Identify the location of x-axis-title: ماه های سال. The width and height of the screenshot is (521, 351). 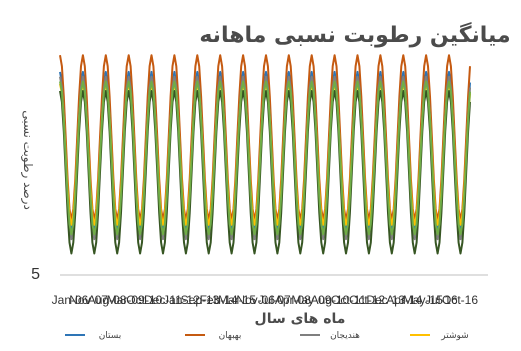
(300, 319).